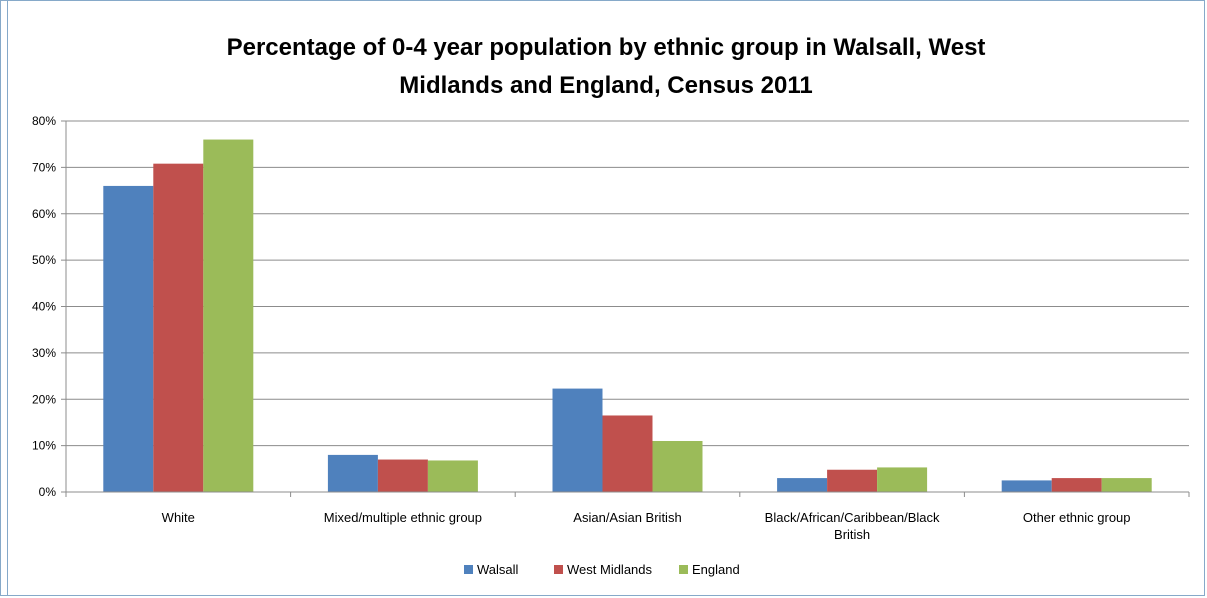 This screenshot has width=1207, height=598. Describe the element at coordinates (498, 569) in the screenshot. I see `legend-label: Walsall` at that location.